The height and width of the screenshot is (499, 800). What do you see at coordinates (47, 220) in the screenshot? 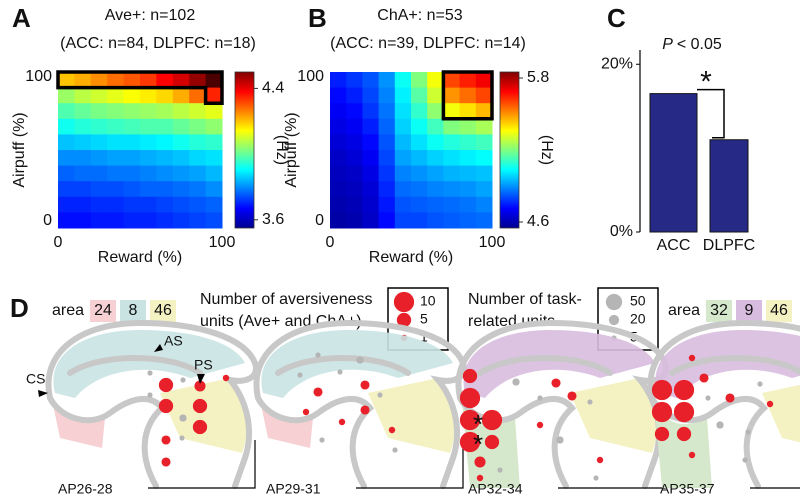
I see `y-tick-label: 0` at bounding box center [47, 220].